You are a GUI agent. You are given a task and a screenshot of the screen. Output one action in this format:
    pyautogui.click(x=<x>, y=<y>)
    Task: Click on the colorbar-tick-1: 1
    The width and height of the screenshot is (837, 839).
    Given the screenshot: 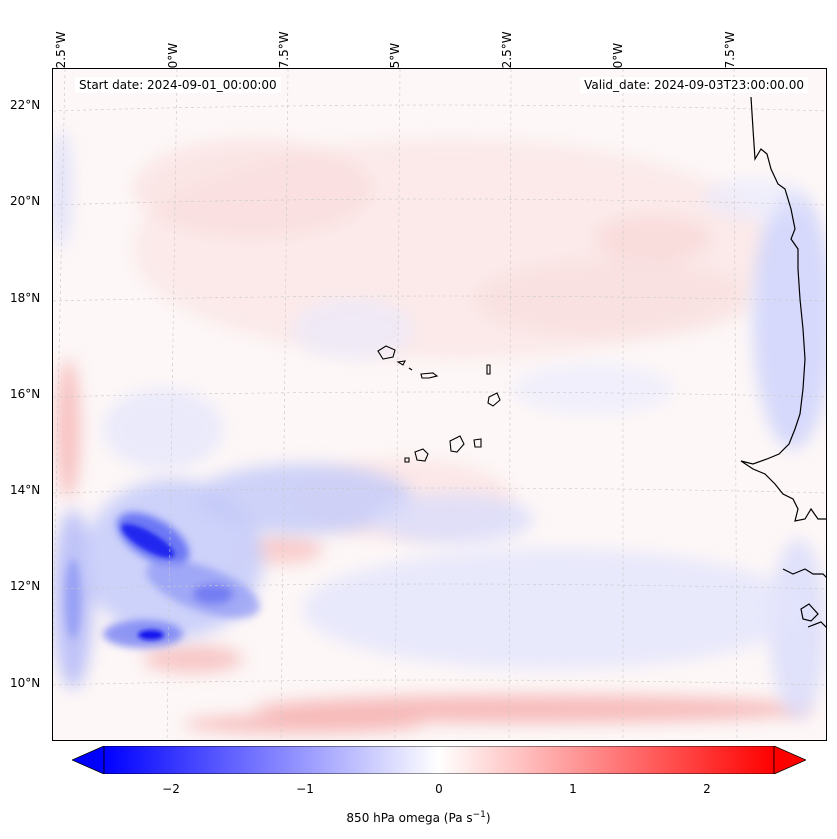 What is the action you would take?
    pyautogui.click(x=573, y=789)
    